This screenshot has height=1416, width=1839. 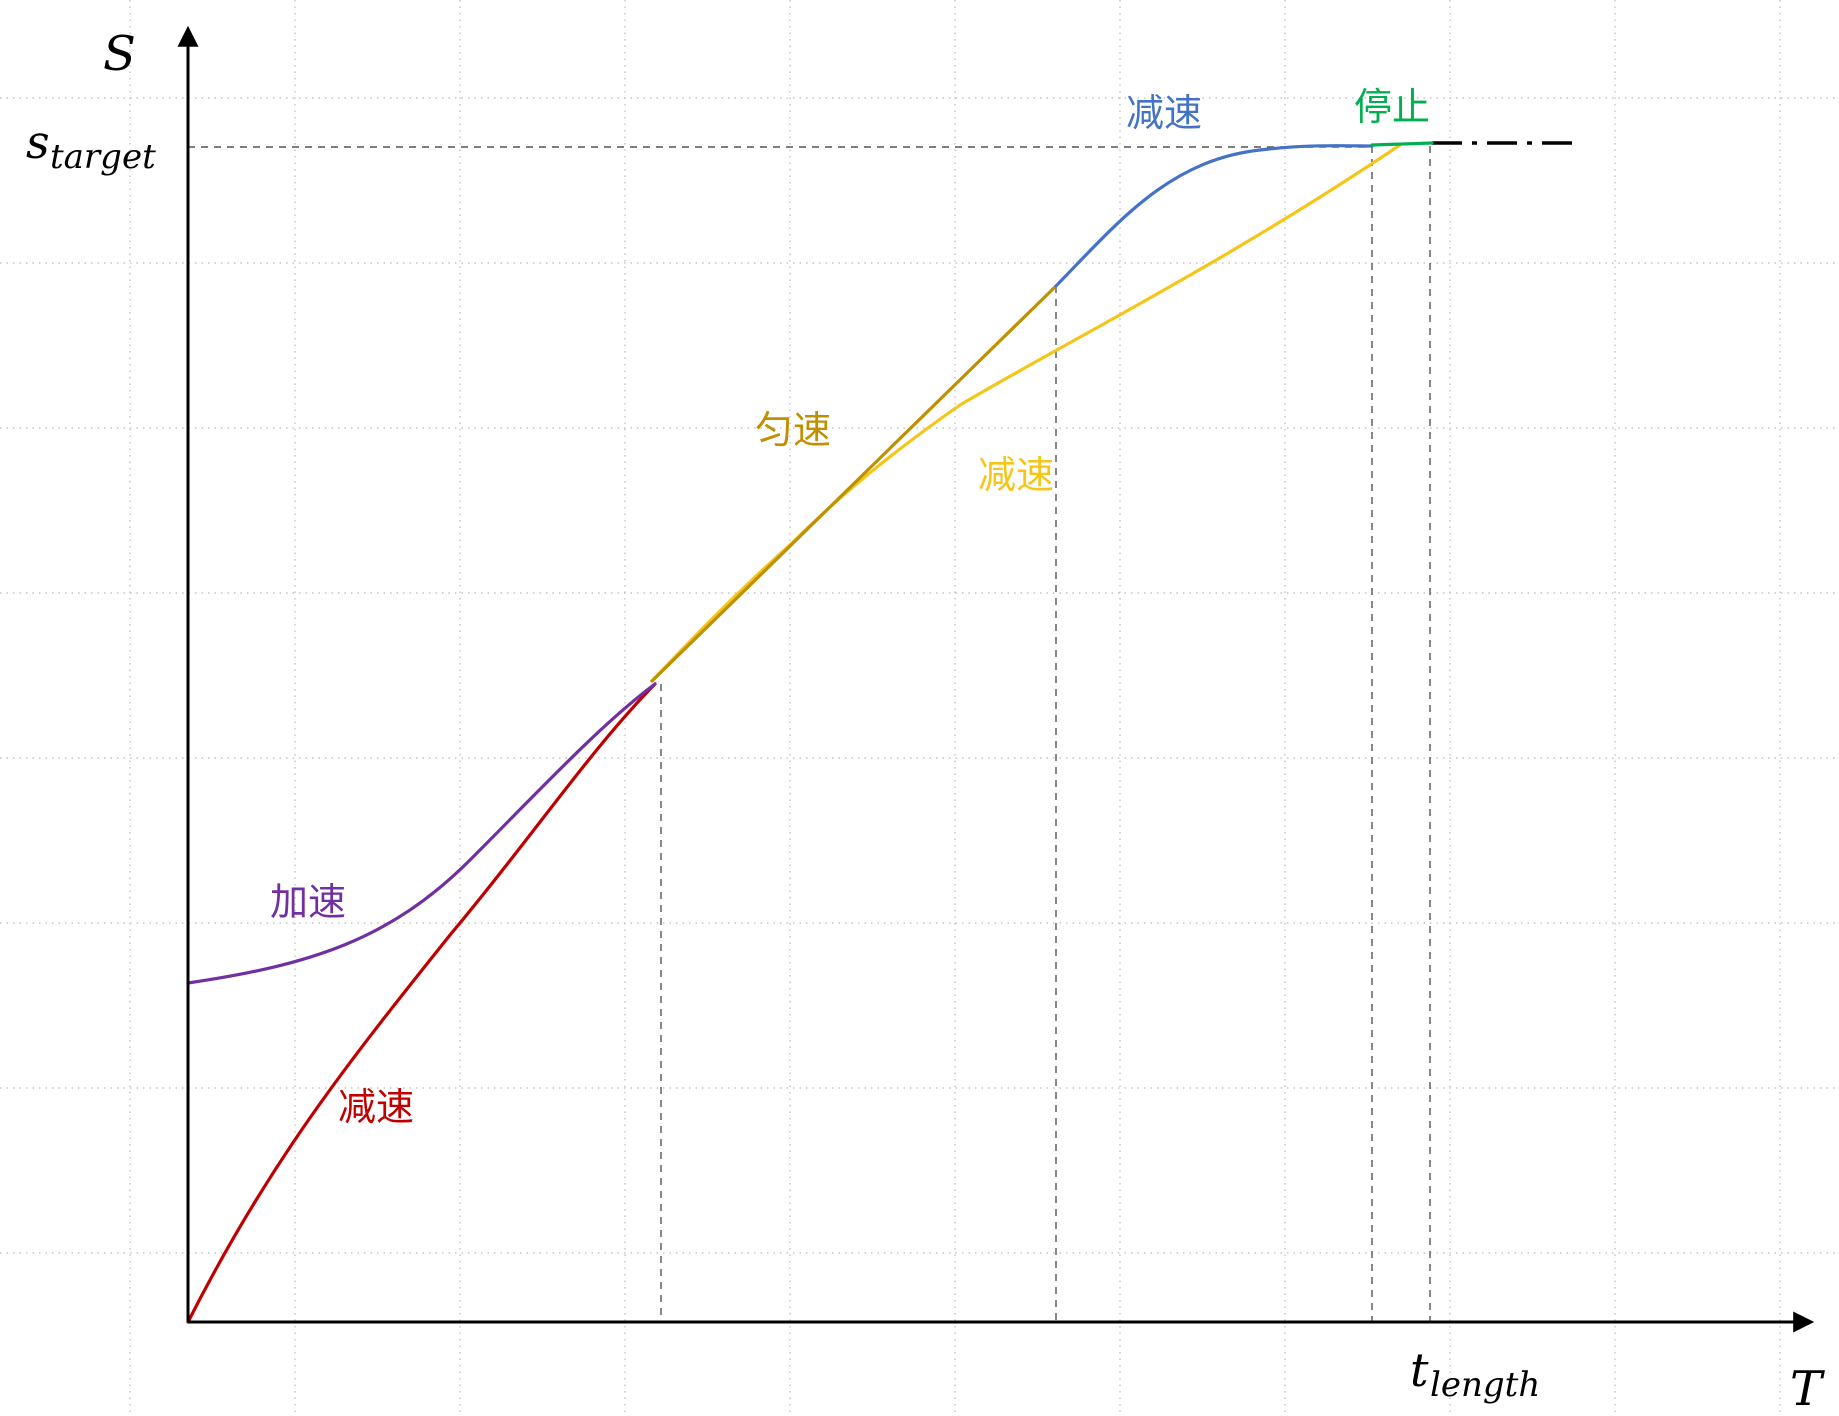 I want to click on accel-label: 加速, so click(x=308, y=902).